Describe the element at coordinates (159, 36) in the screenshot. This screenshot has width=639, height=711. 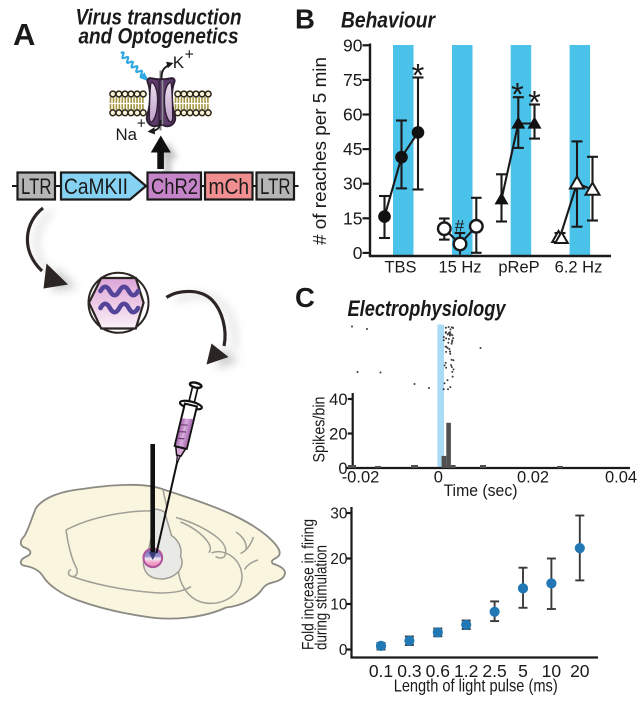
I see `svg-text: and Optogenetics` at that location.